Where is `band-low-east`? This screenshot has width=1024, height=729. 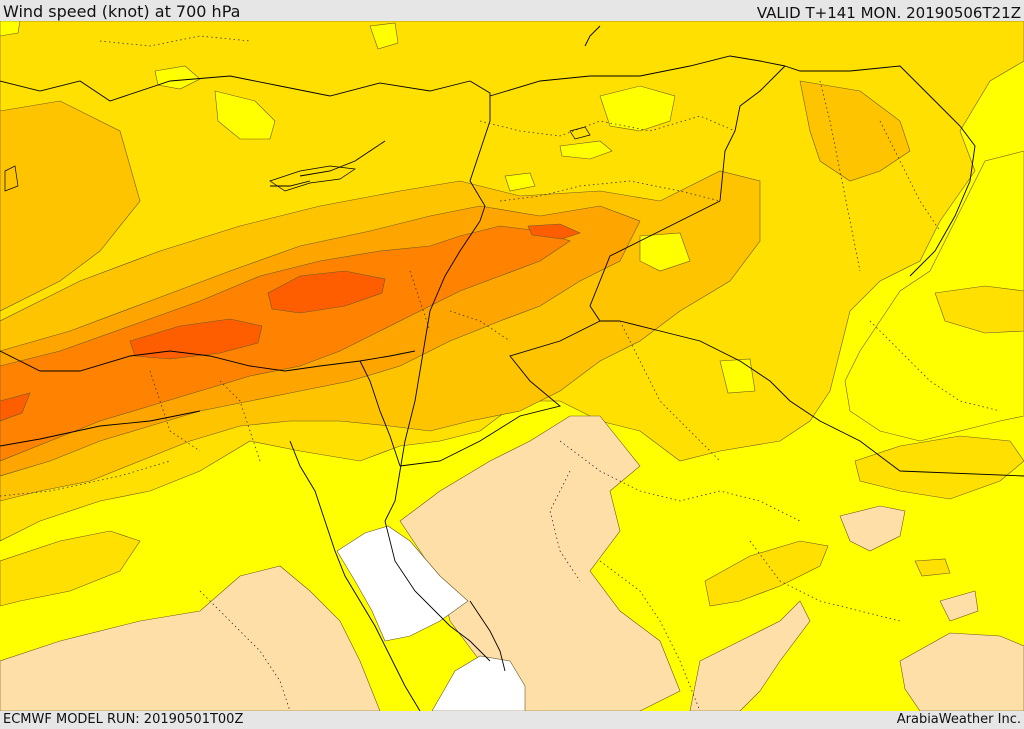
band-low-east is located at coordinates (934, 296).